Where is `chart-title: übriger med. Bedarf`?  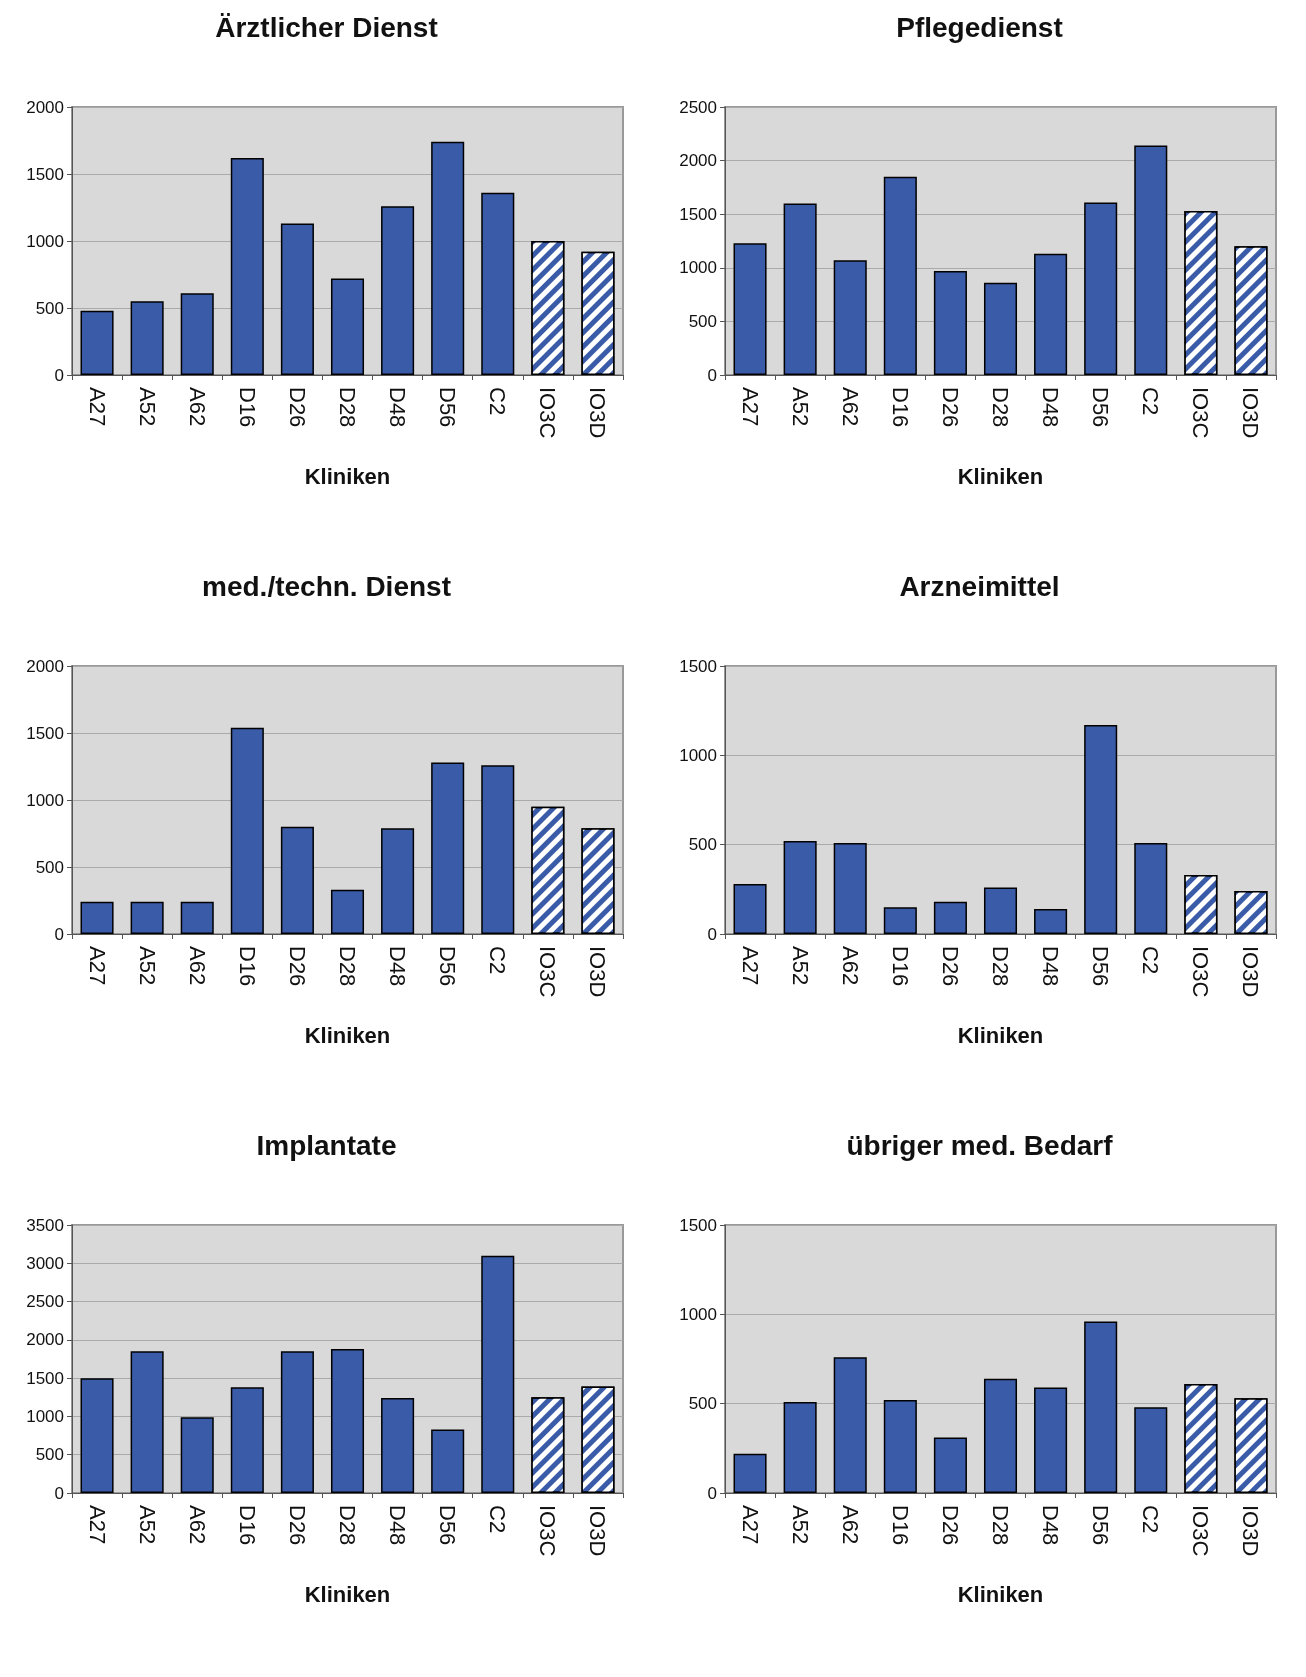 chart-title: übriger med. Bedarf is located at coordinates (980, 1145).